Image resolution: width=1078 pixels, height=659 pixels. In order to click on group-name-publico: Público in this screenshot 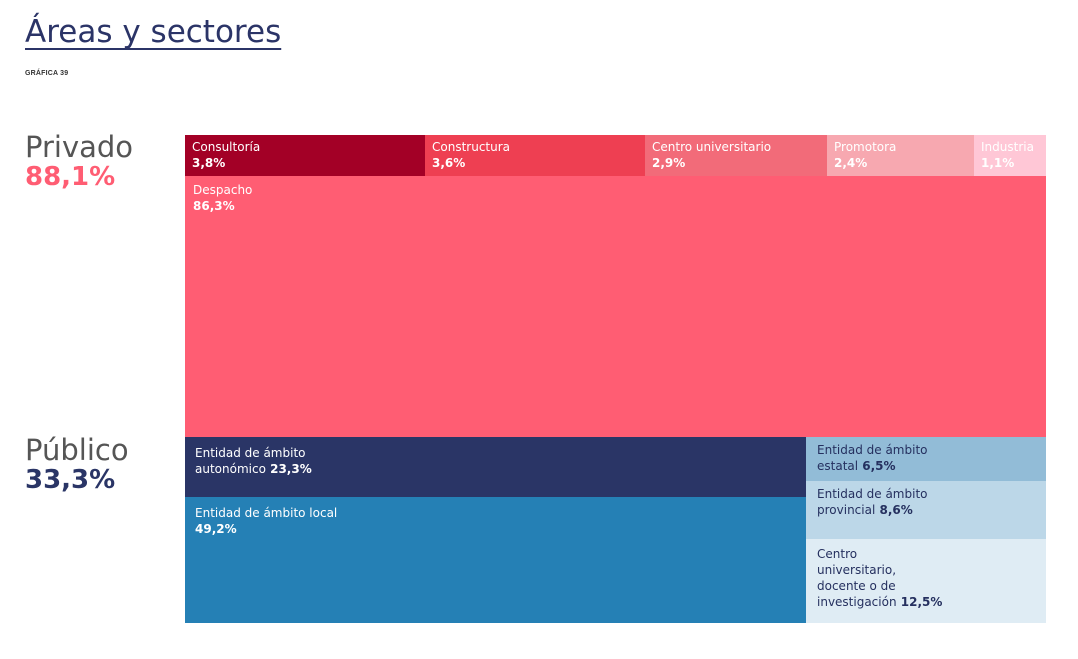, I will do `click(77, 450)`.